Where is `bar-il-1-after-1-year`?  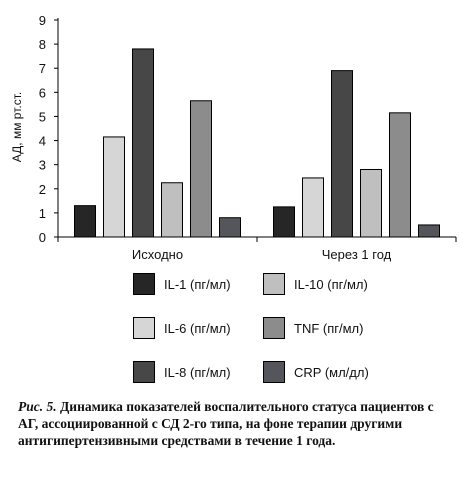
bar-il-1-after-1-year is located at coordinates (284, 222).